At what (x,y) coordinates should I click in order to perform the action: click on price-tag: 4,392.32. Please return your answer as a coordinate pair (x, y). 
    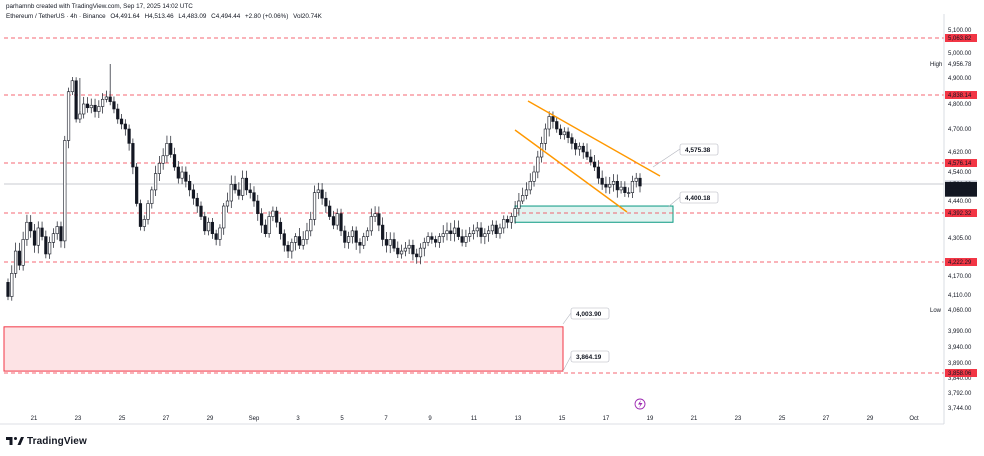
    Looking at the image, I should click on (961, 213).